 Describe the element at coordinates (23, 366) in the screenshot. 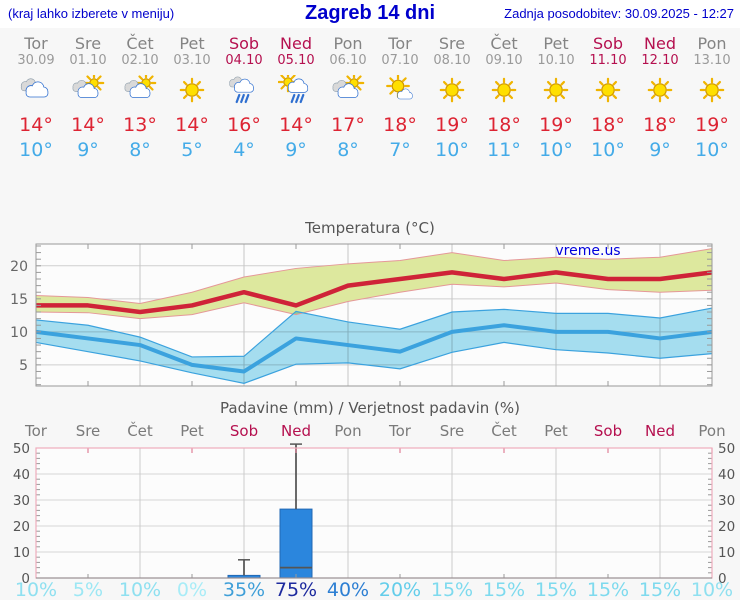

I see `svg-text: 5` at that location.